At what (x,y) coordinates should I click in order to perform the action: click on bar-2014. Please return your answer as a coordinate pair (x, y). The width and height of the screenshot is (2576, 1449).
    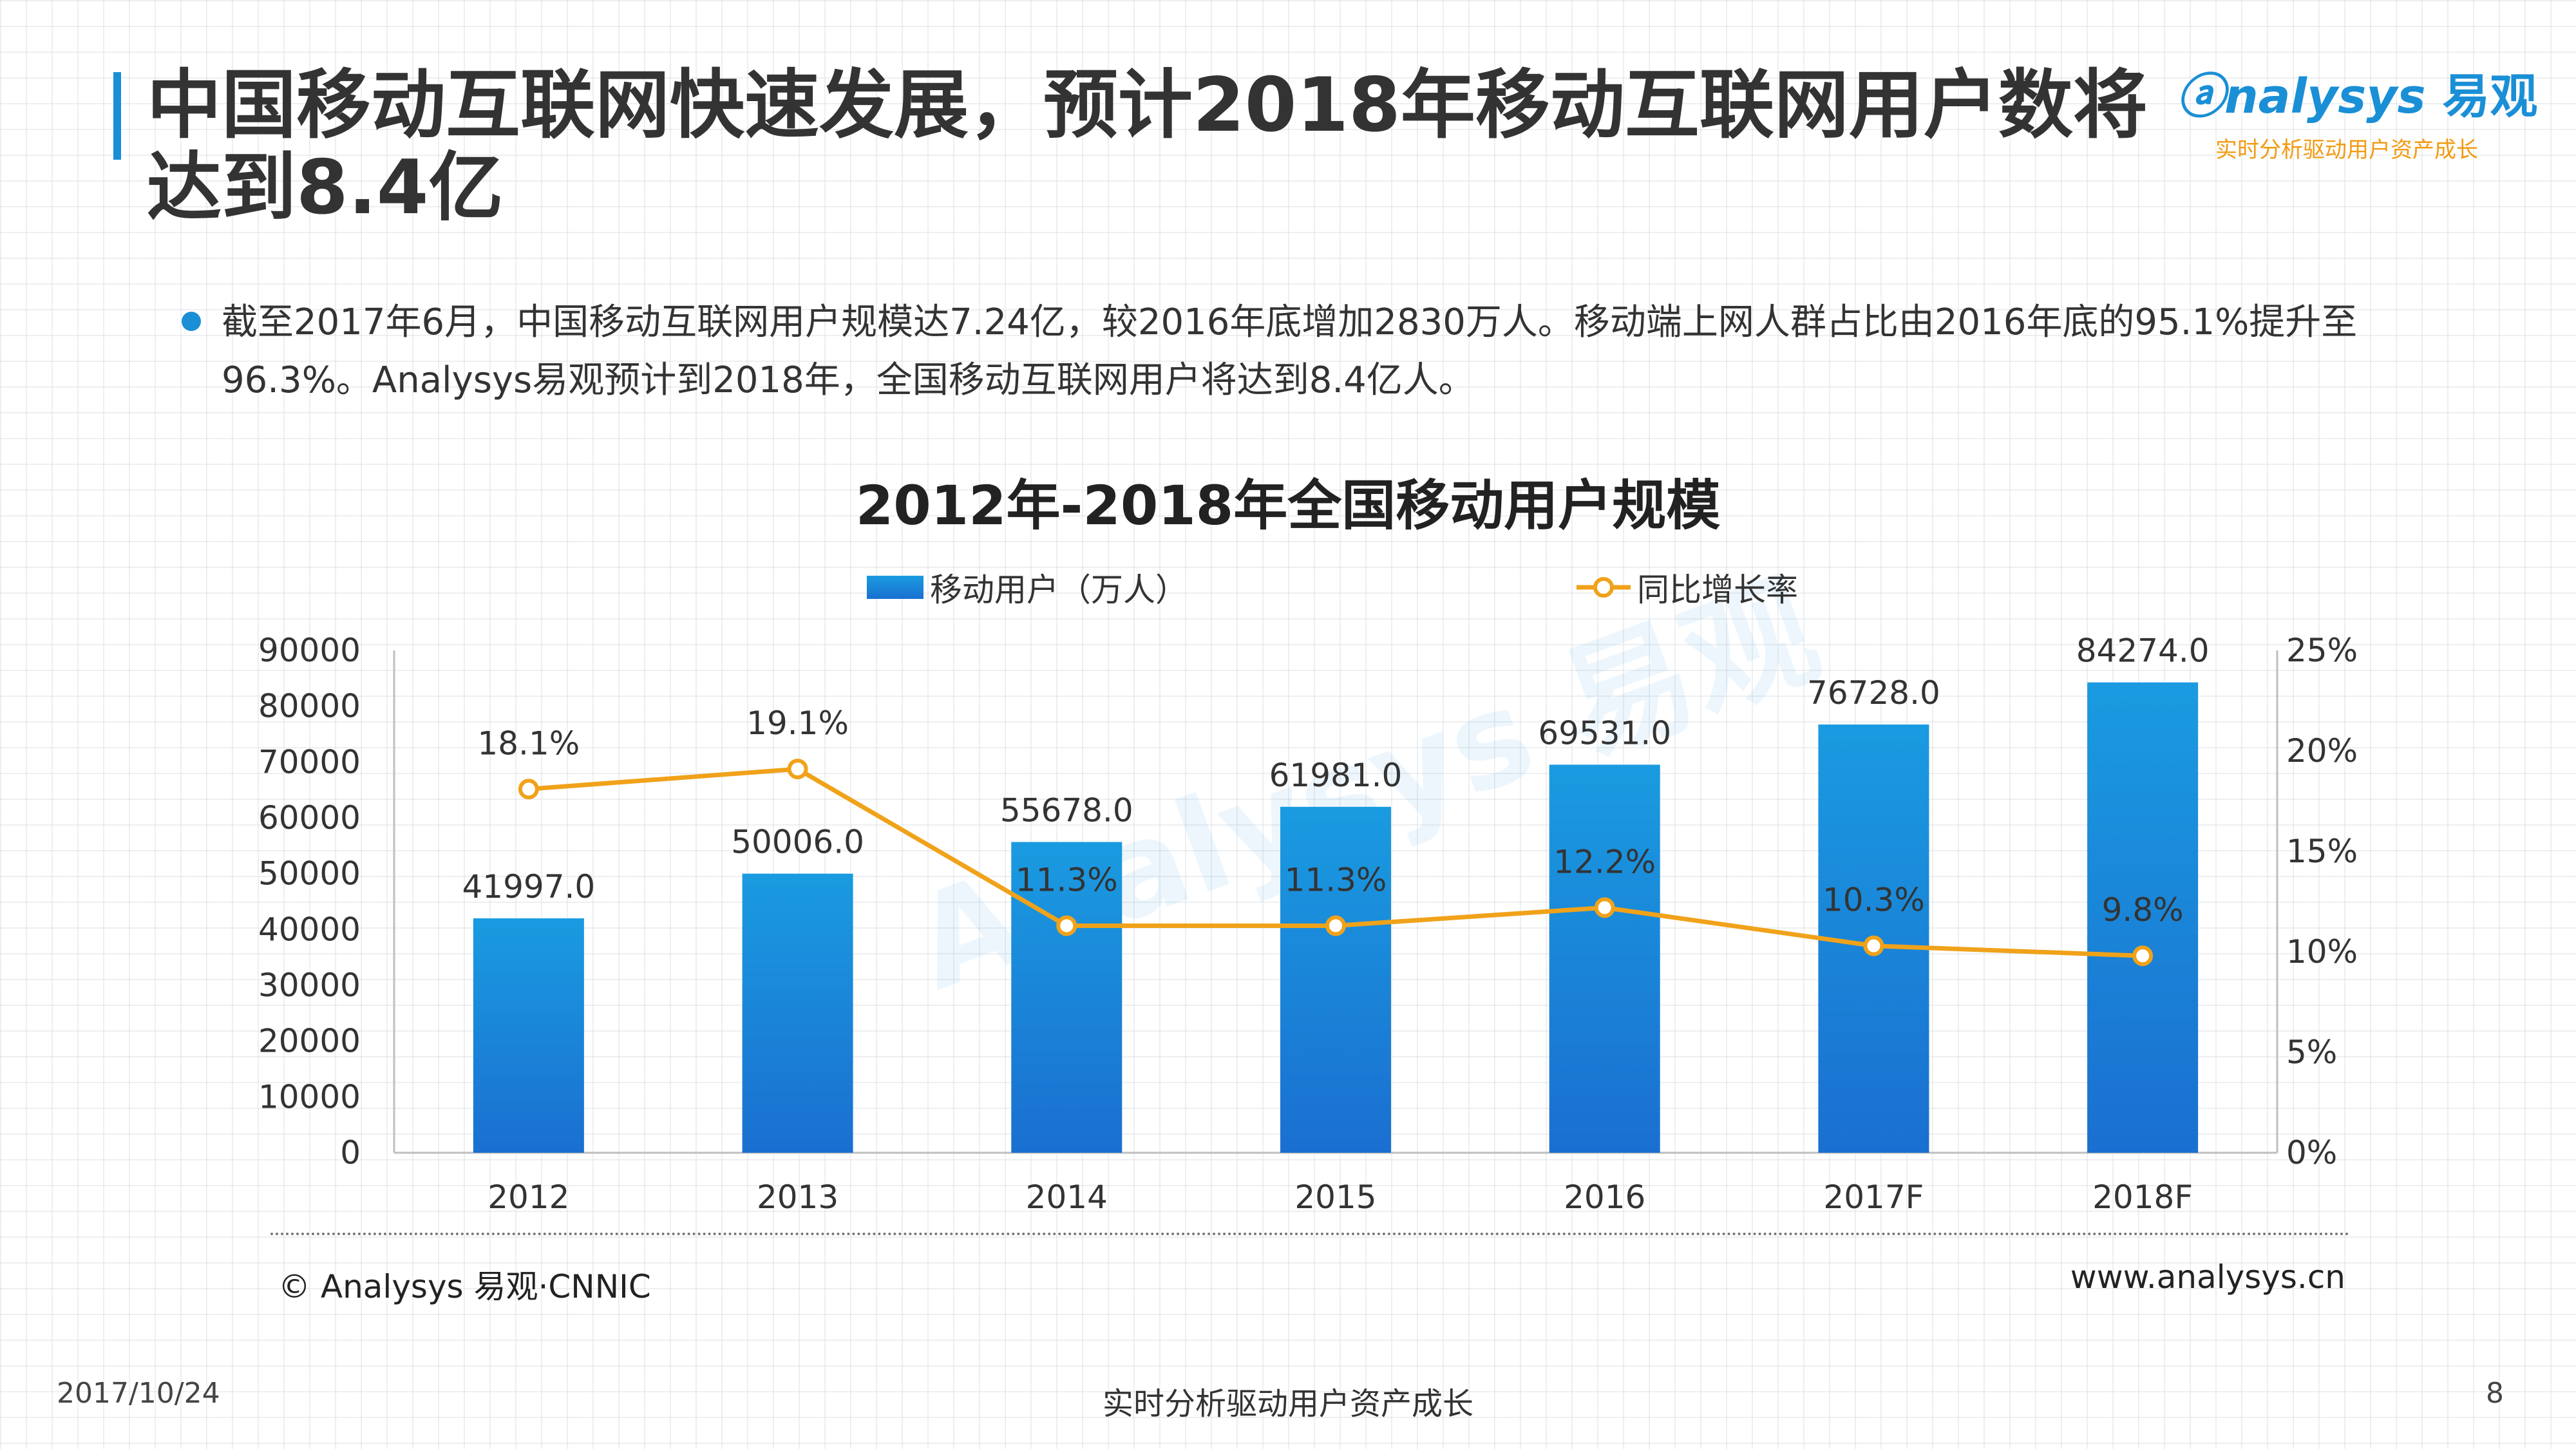
    Looking at the image, I should click on (1066, 998).